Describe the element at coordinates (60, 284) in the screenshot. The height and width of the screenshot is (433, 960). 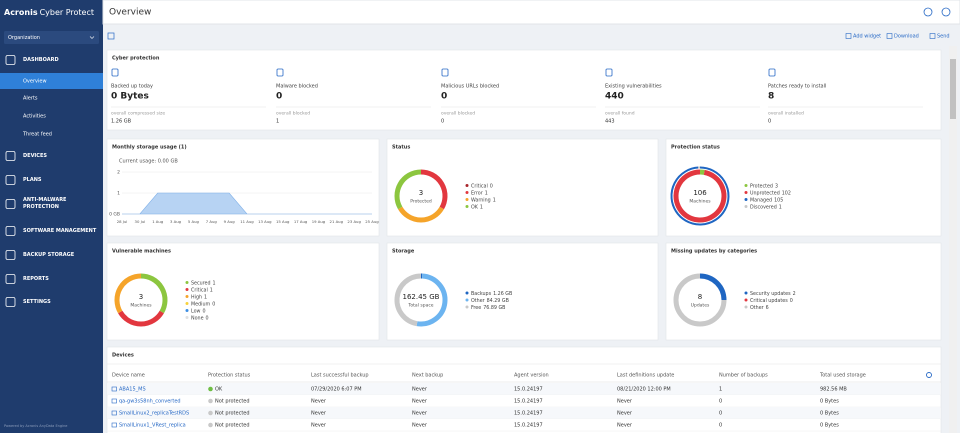
I see `nav-item: REPORTS` at that location.